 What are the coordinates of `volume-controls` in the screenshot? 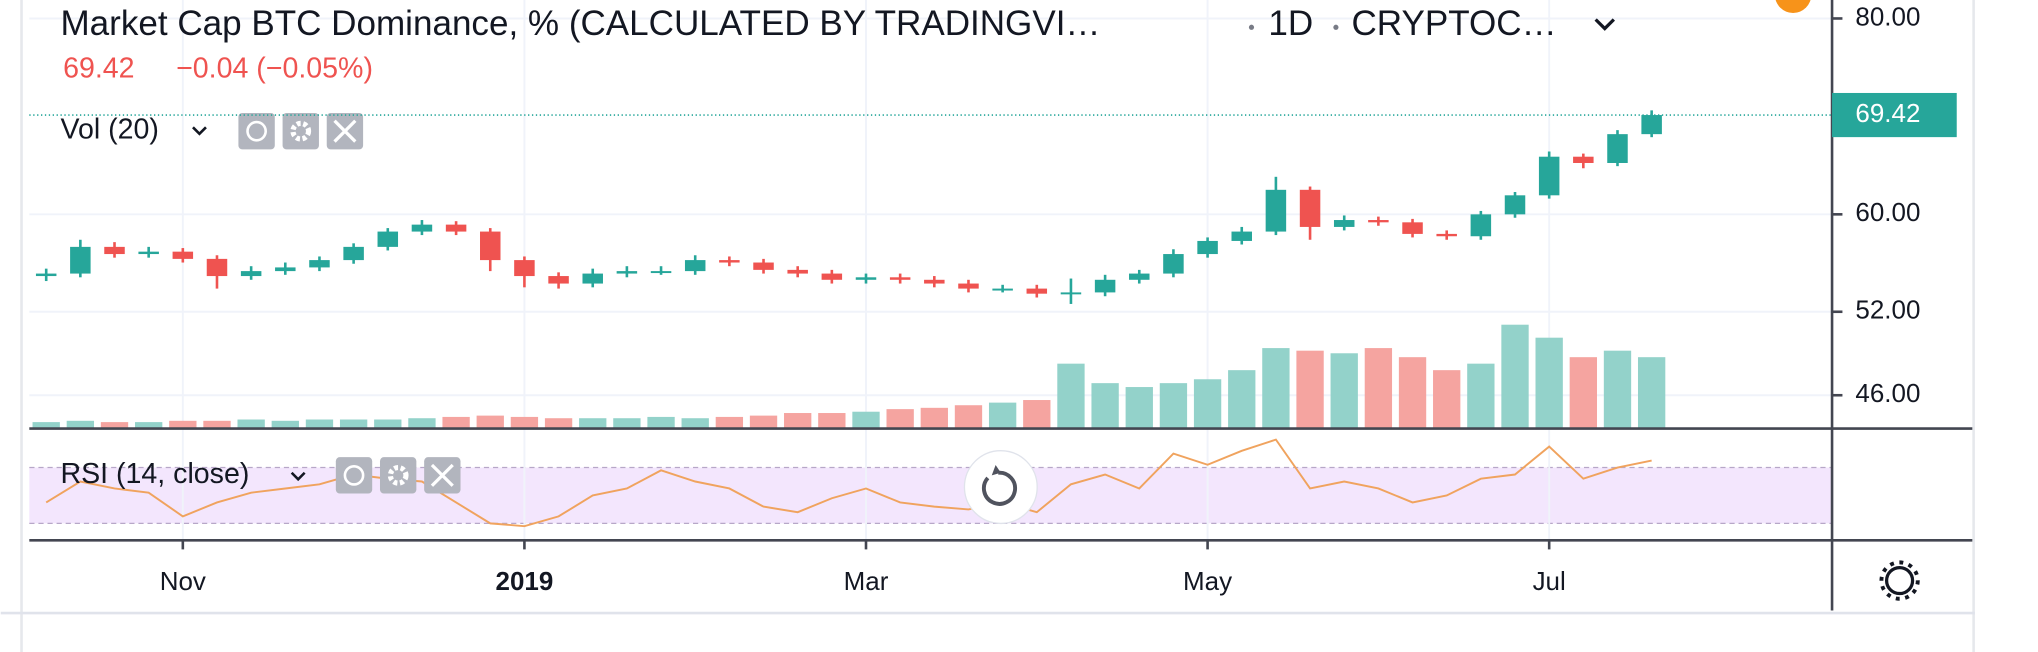 It's located at (301, 131).